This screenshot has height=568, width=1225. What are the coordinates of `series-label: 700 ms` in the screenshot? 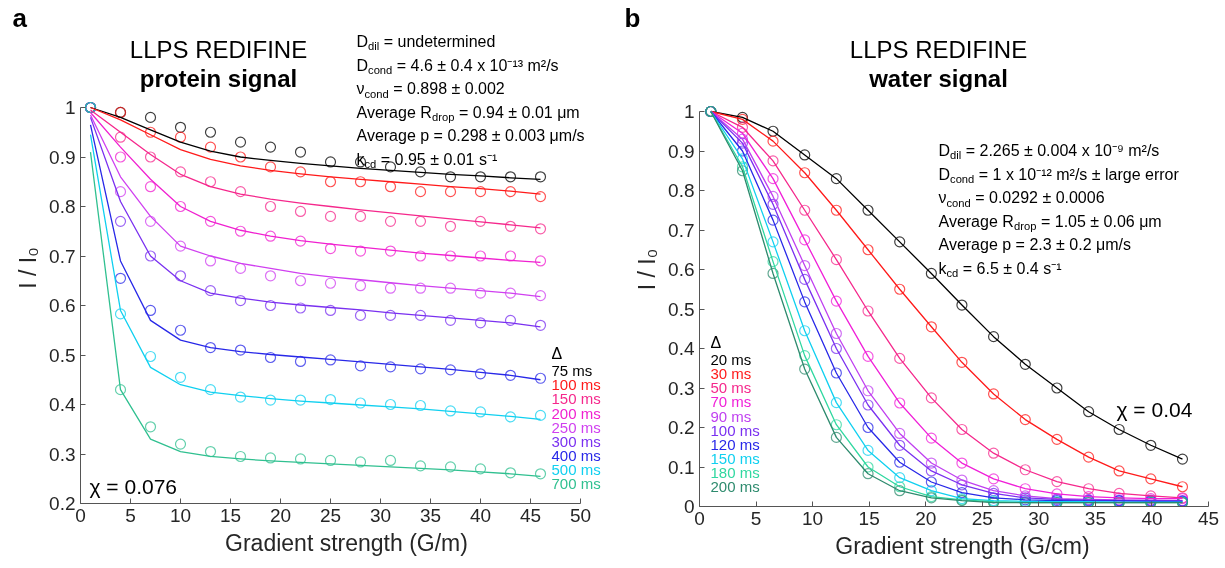 It's located at (576, 483).